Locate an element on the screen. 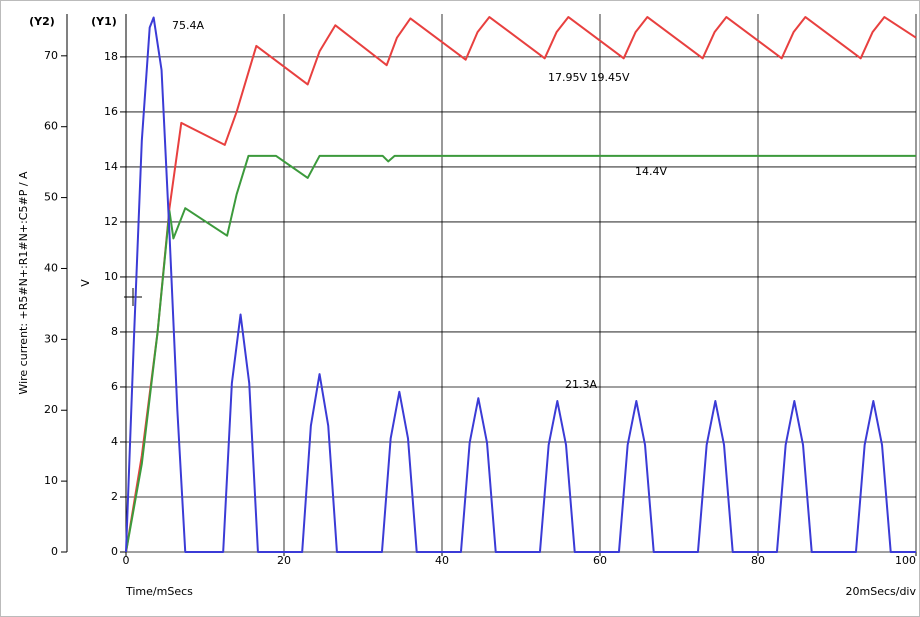 The height and width of the screenshot is (617, 920). annotation: 17.95V 19.45V is located at coordinates (589, 77).